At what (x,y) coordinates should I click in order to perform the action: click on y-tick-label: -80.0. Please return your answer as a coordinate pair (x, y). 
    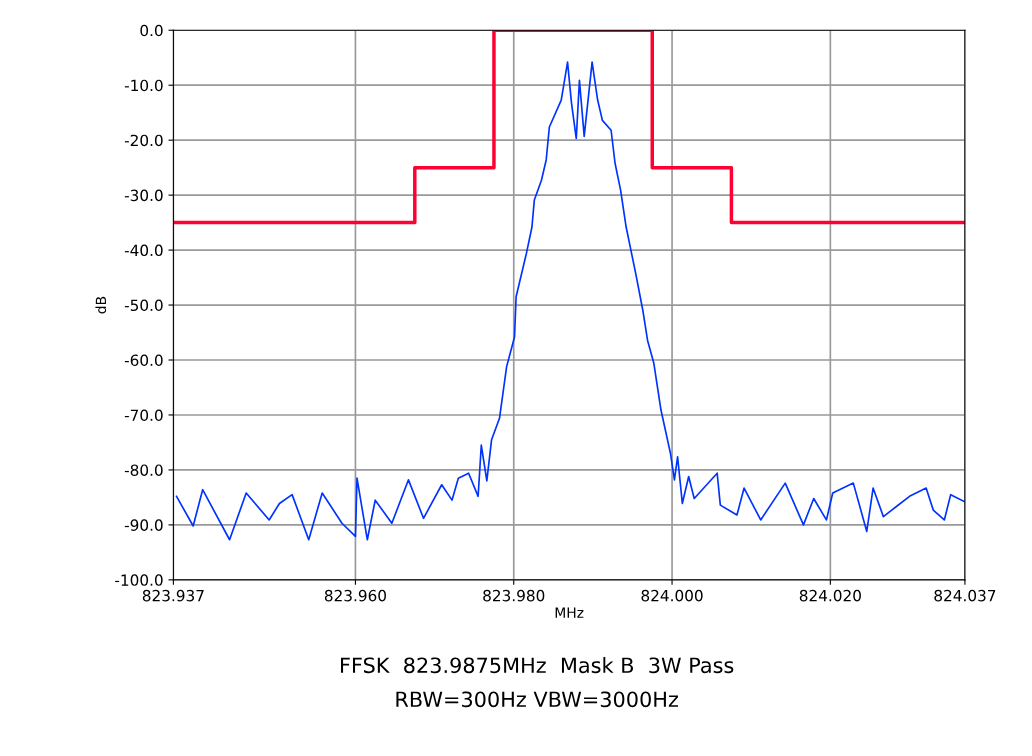
    Looking at the image, I should click on (143, 470).